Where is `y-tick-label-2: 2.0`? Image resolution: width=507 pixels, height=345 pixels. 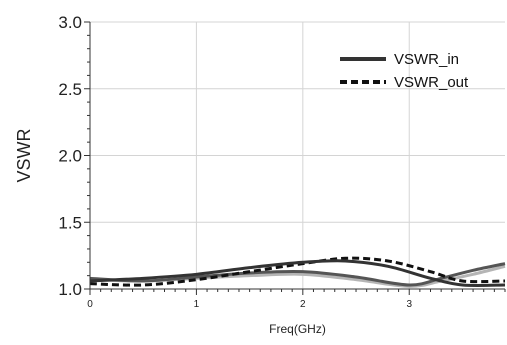 y-tick-label-2: 2.0 is located at coordinates (70, 156).